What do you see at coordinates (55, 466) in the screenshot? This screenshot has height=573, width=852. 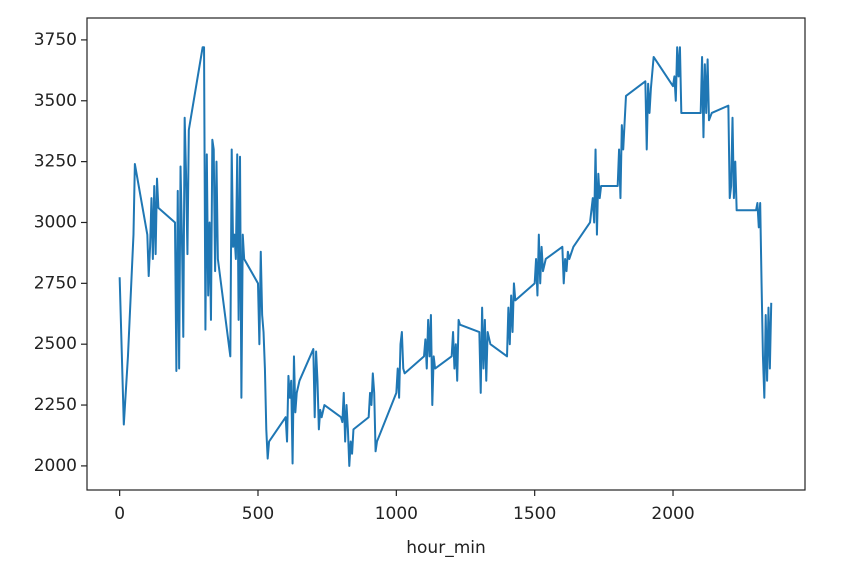 I see `y-tick-label: 2000` at bounding box center [55, 466].